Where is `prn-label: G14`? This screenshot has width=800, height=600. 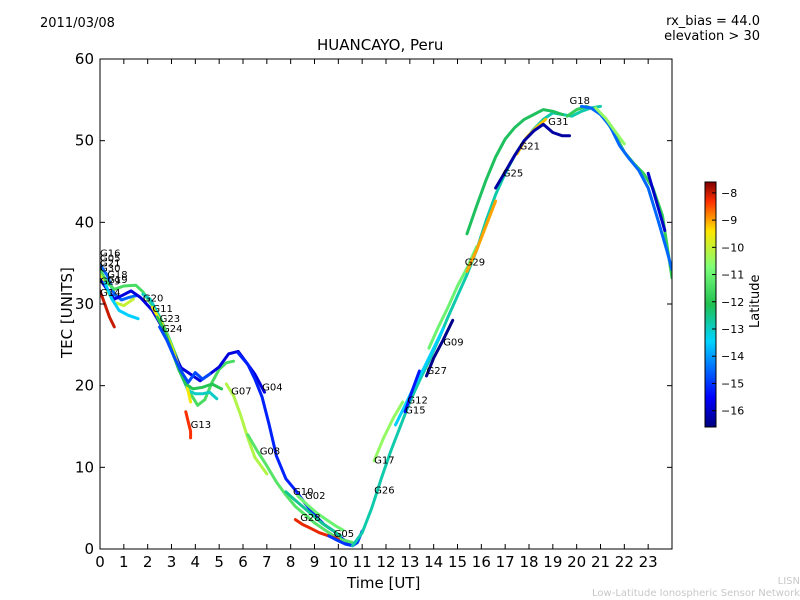 prn-label: G14 is located at coordinates (110, 293).